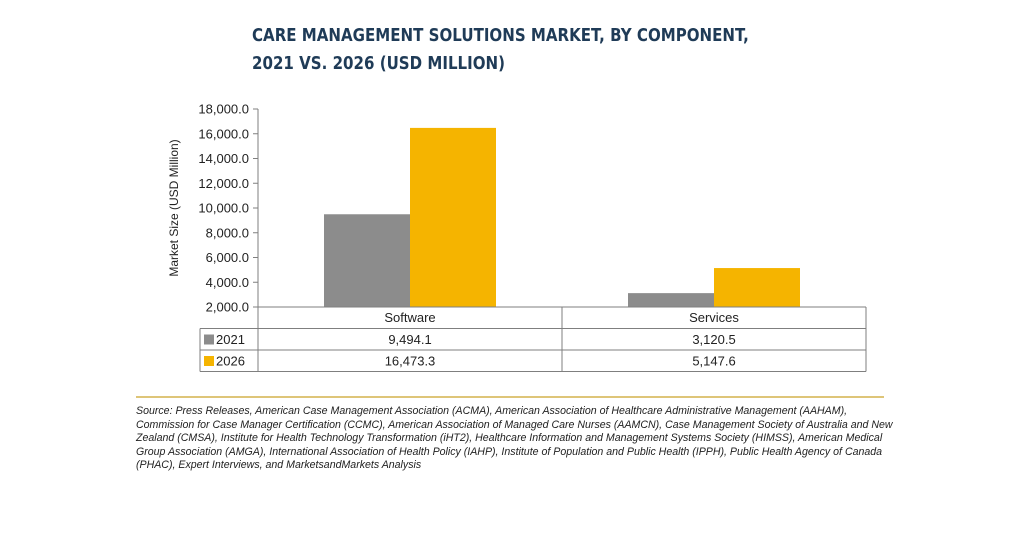 The width and height of the screenshot is (1024, 536). Describe the element at coordinates (227, 257) in the screenshot. I see `y-tick-label: 6,000.0` at that location.